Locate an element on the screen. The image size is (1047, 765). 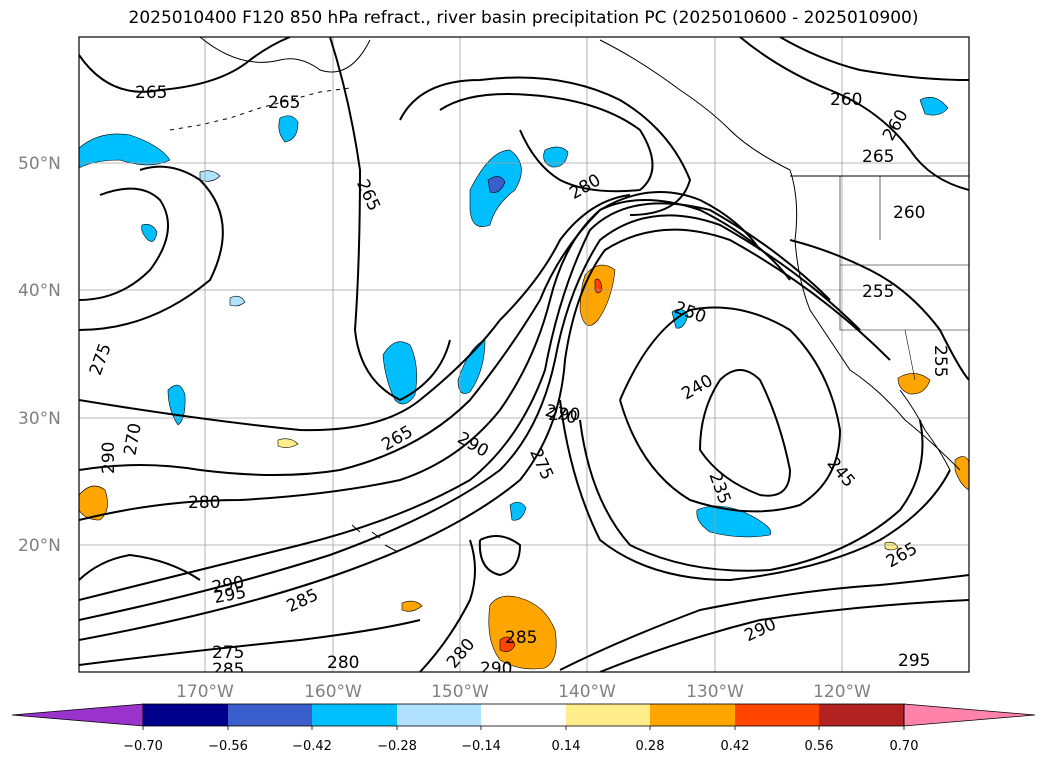
aleutian-islands is located at coordinates (260, 109).